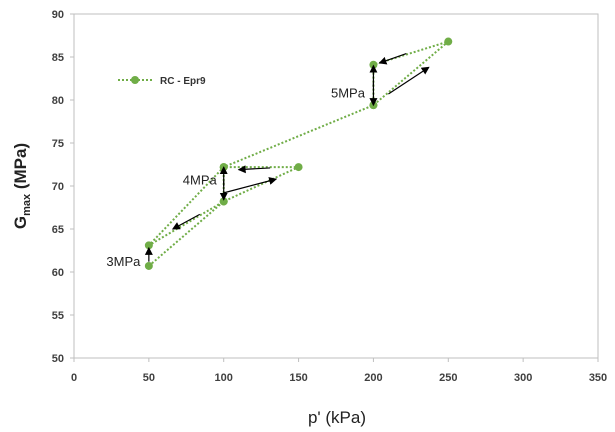 This screenshot has width=615, height=432. What do you see at coordinates (298, 378) in the screenshot?
I see `x-tick-label-3: 150` at bounding box center [298, 378].